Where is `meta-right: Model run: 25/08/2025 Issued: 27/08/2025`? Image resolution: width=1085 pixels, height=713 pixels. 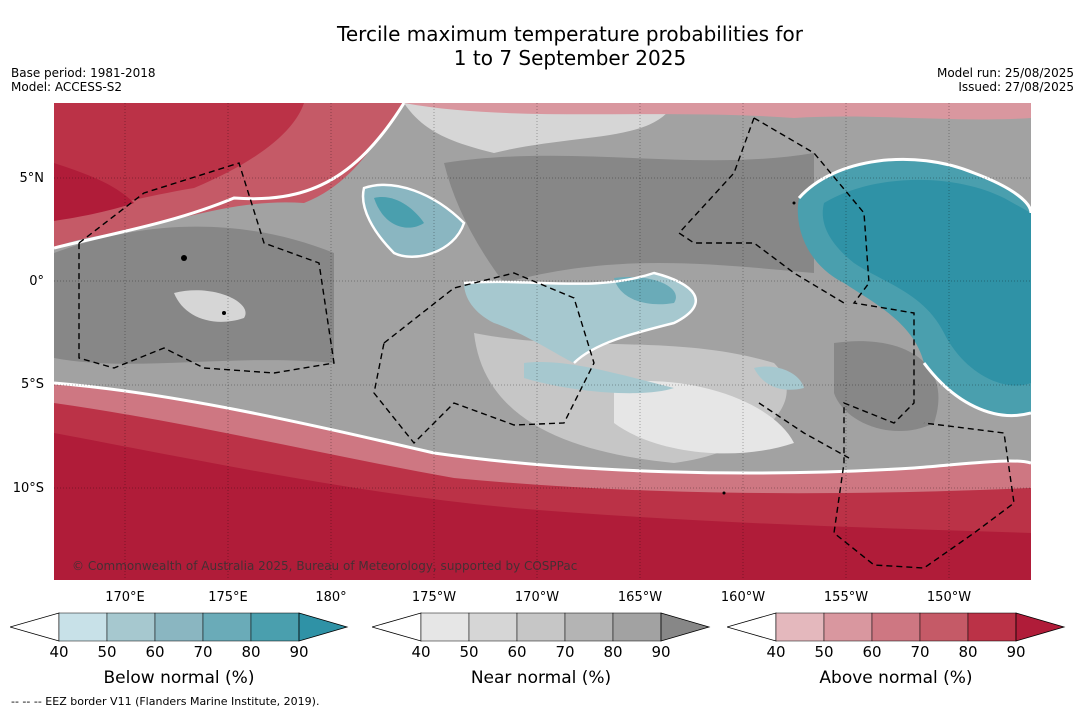
meta-right: Model run: 25/08/2025 Issued: 27/08/2025 is located at coordinates (1005, 80).